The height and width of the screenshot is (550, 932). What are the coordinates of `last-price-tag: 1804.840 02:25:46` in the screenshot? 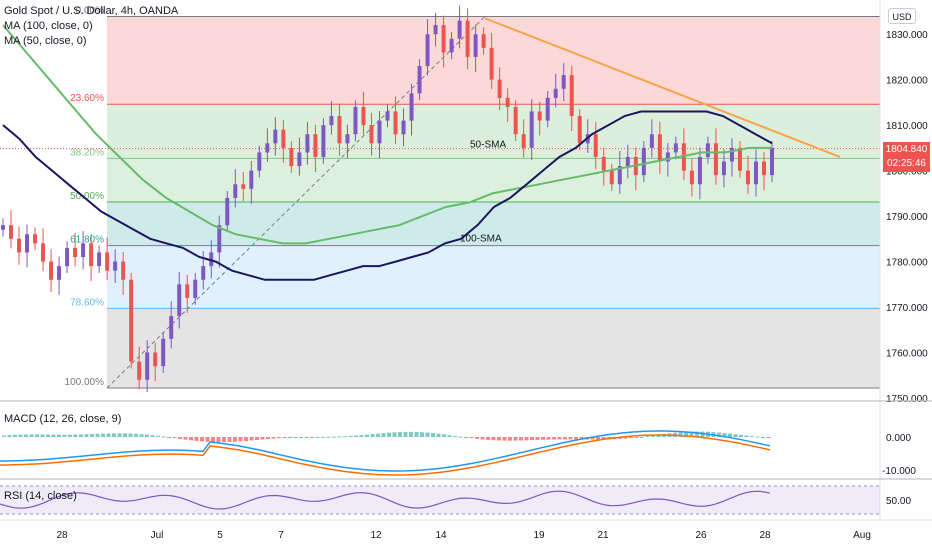 It's located at (906, 157).